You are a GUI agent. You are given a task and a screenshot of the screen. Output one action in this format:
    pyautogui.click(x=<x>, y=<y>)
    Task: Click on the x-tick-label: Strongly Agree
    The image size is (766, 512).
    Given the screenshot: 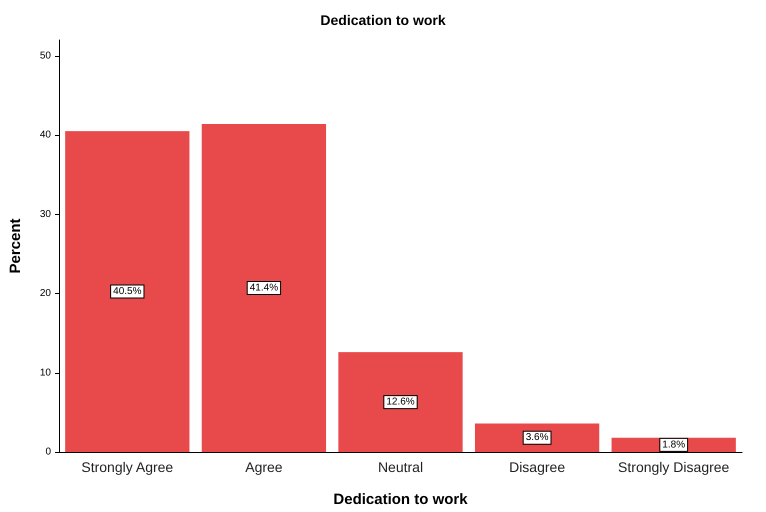 What is the action you would take?
    pyautogui.click(x=127, y=467)
    